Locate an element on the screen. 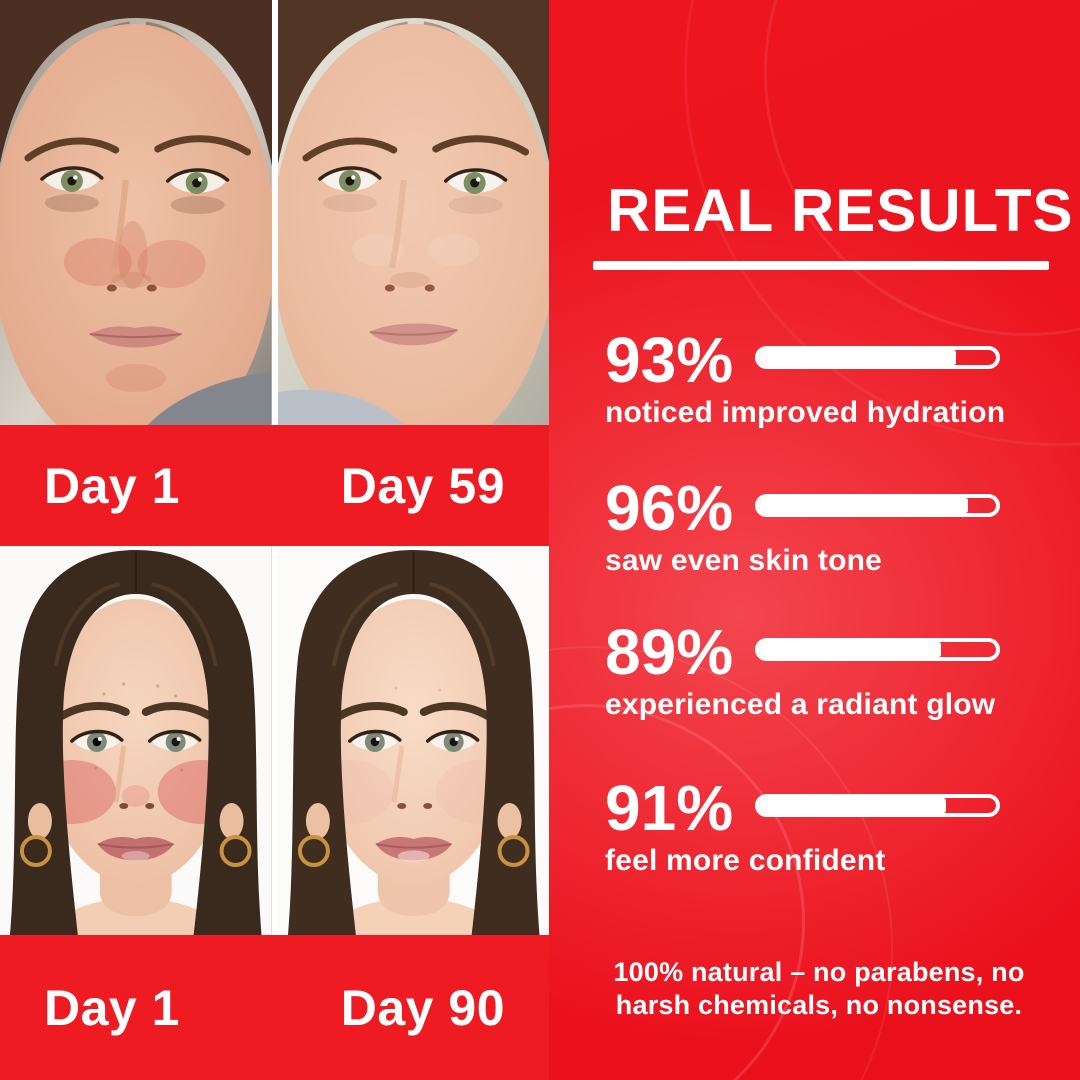  title-underline is located at coordinates (821, 265).